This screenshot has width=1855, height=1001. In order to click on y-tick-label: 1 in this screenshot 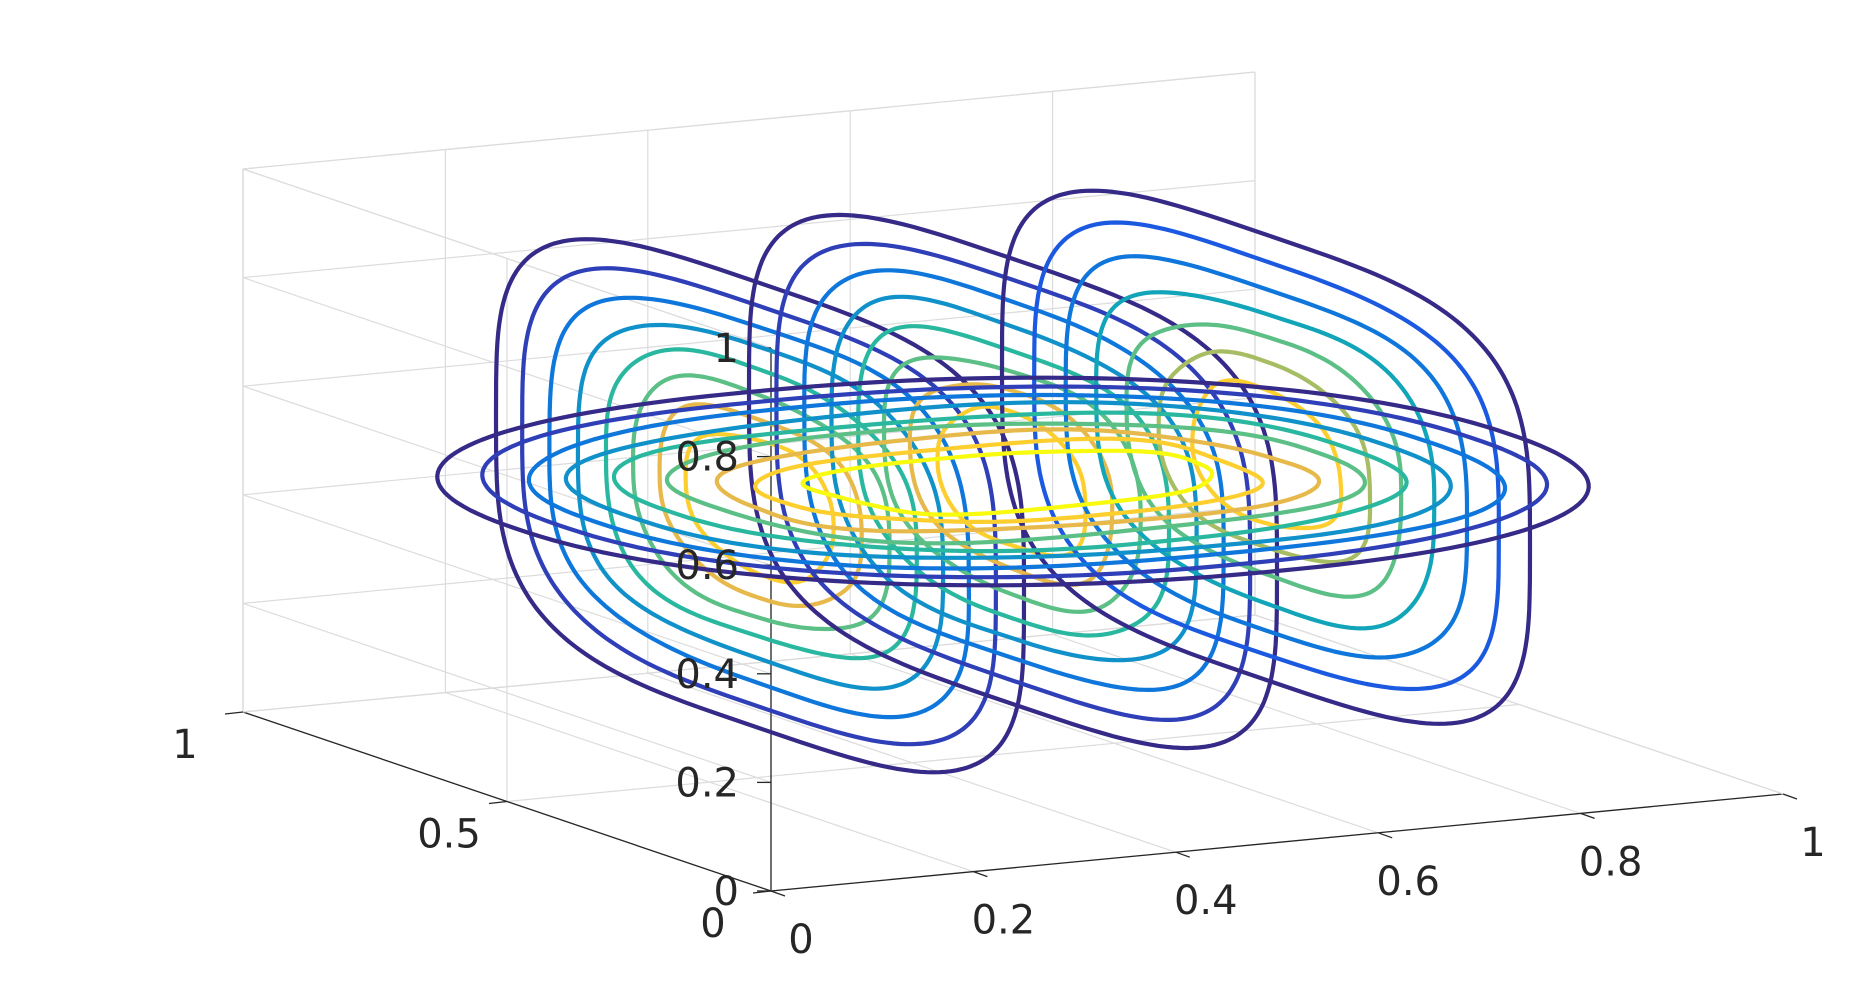, I will do `click(184, 745)`.